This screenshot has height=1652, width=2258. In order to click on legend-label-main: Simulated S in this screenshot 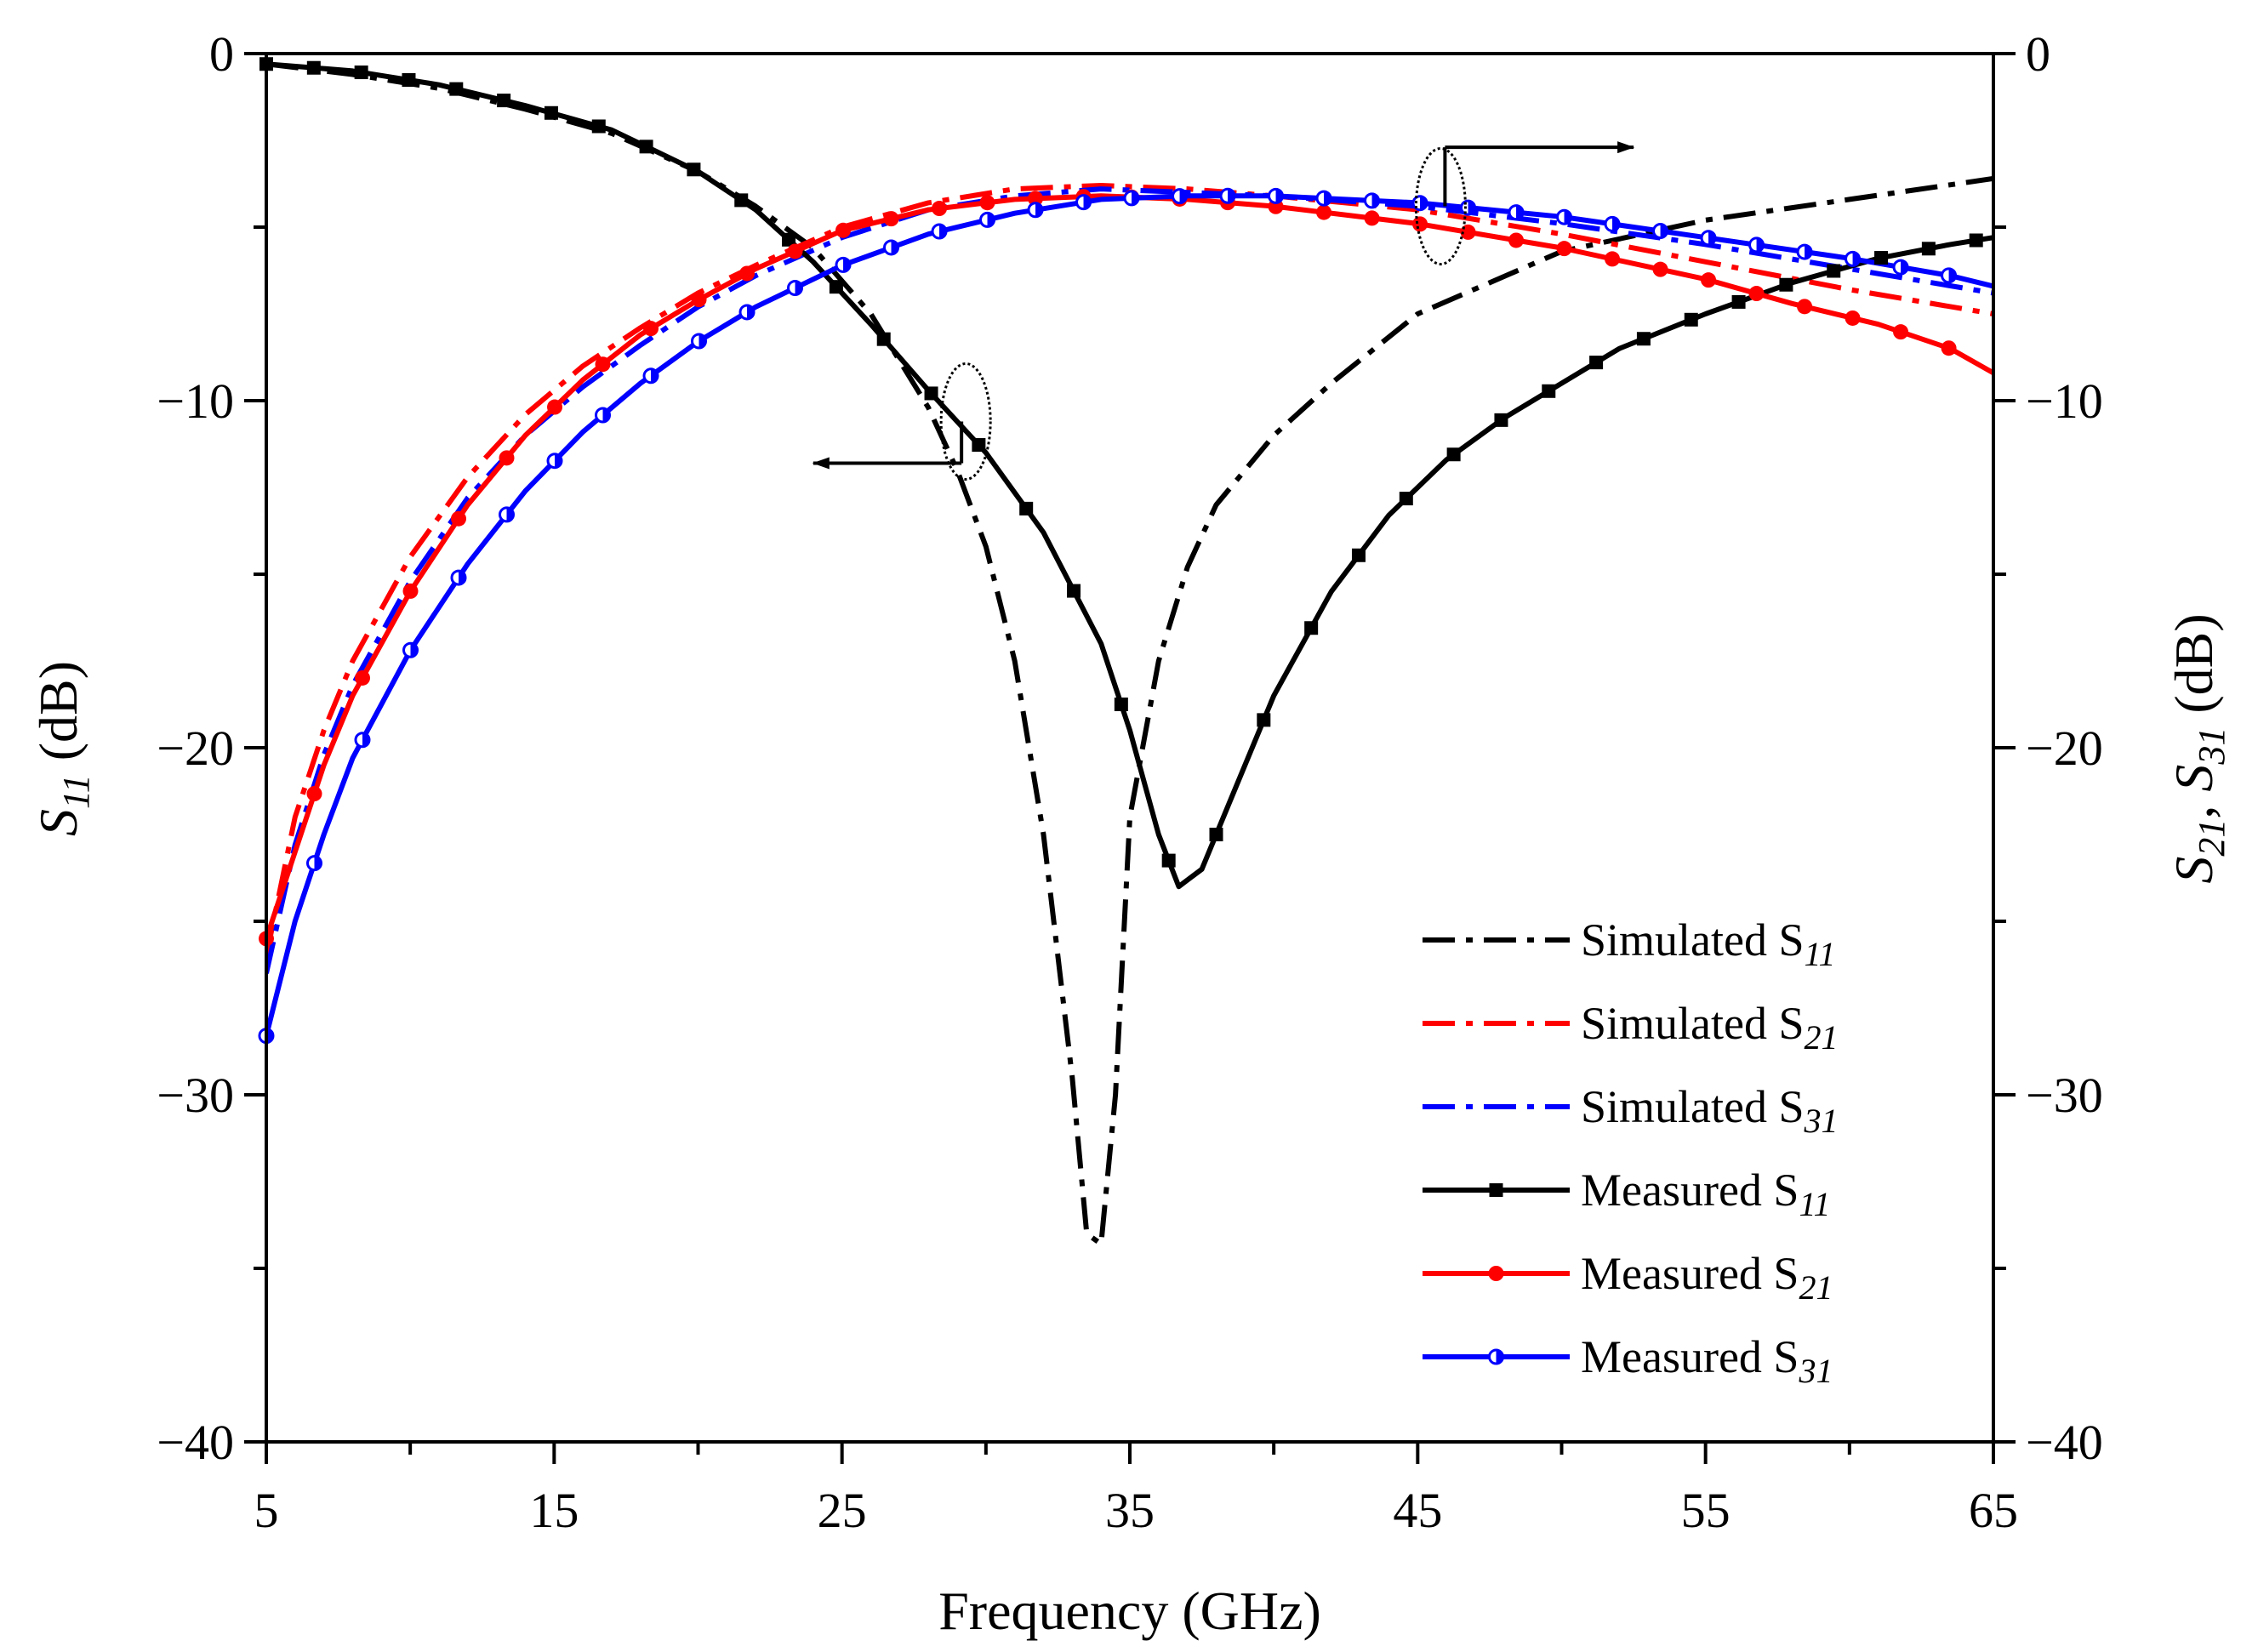, I will do `click(1693, 1106)`.